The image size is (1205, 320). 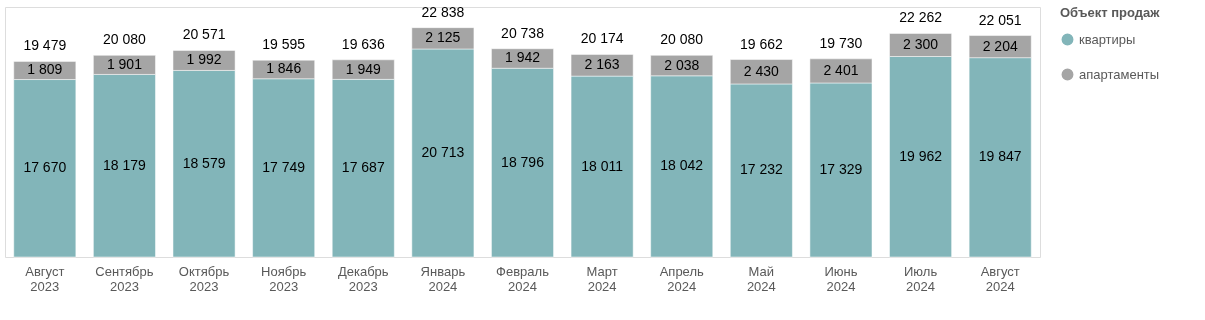 What do you see at coordinates (443, 11) in the screenshot?
I see `total-label: 22 838` at bounding box center [443, 11].